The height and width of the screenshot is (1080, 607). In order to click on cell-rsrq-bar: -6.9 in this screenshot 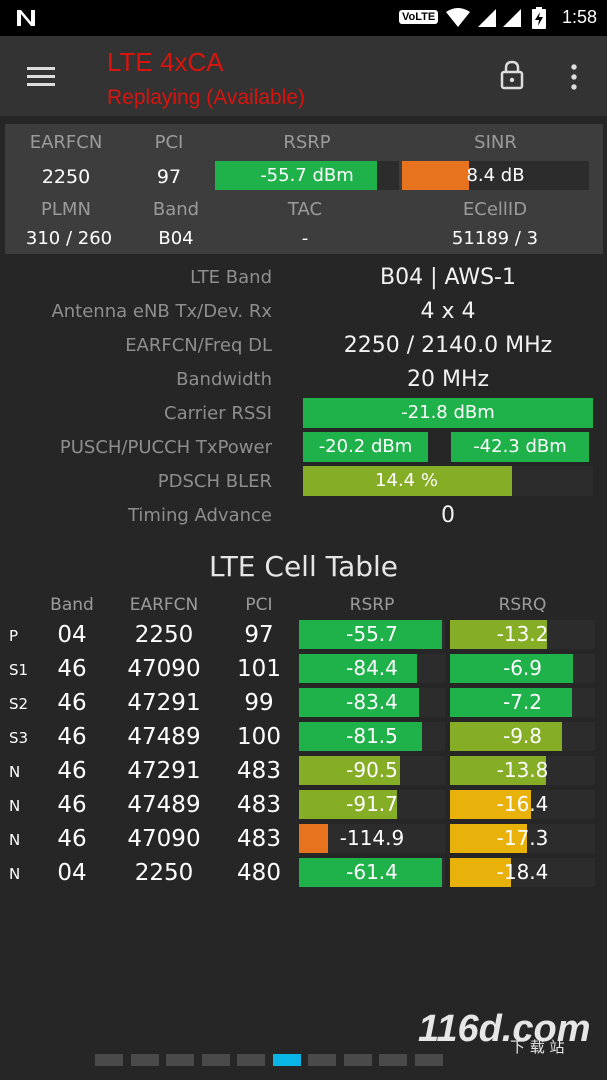, I will do `click(522, 668)`.